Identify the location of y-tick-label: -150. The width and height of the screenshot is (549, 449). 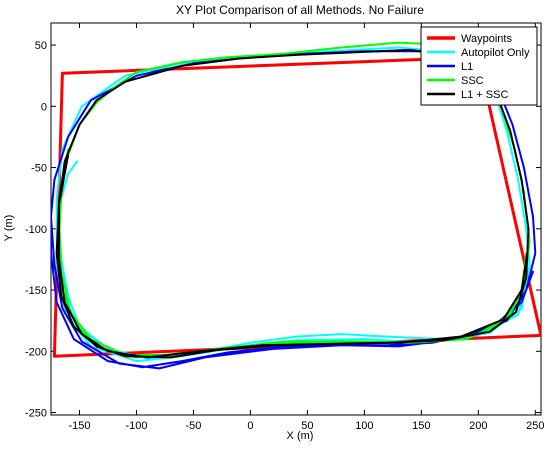
(36, 291).